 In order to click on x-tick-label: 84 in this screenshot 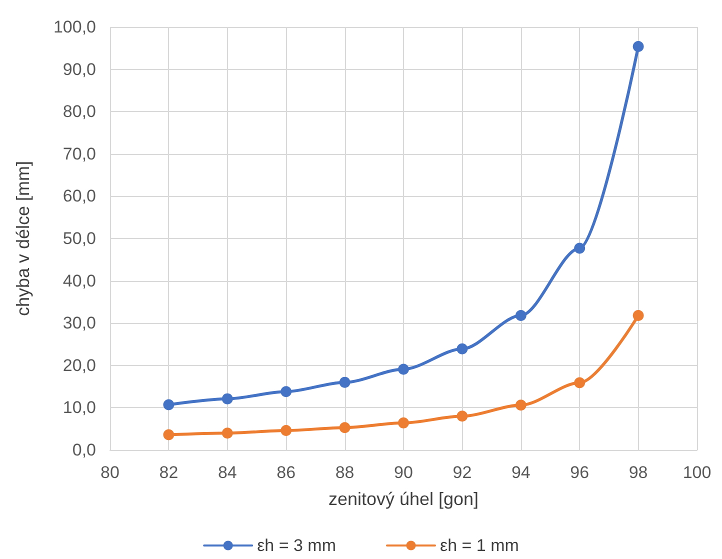, I will do `click(227, 472)`.